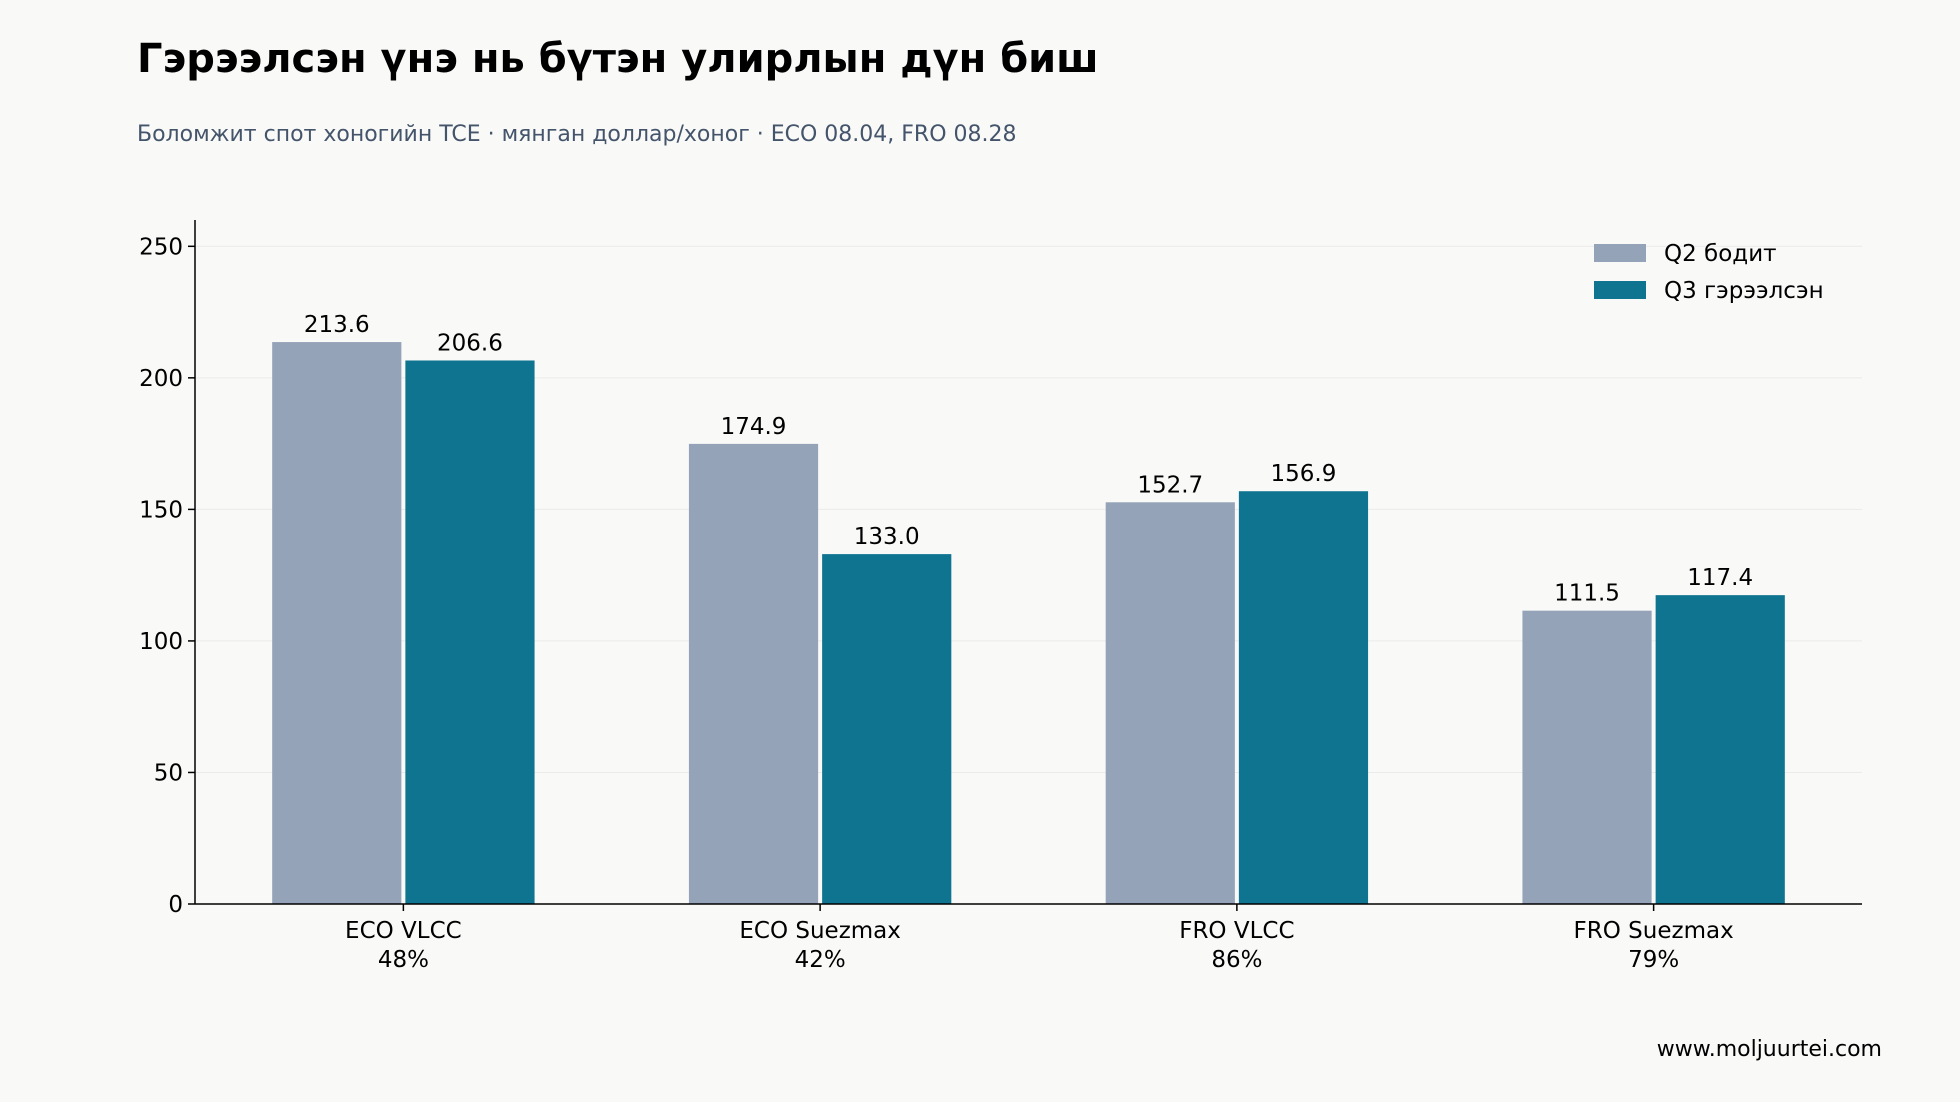 The width and height of the screenshot is (1960, 1102). Describe the element at coordinates (1587, 594) in the screenshot. I see `data-label: 111.5` at that location.